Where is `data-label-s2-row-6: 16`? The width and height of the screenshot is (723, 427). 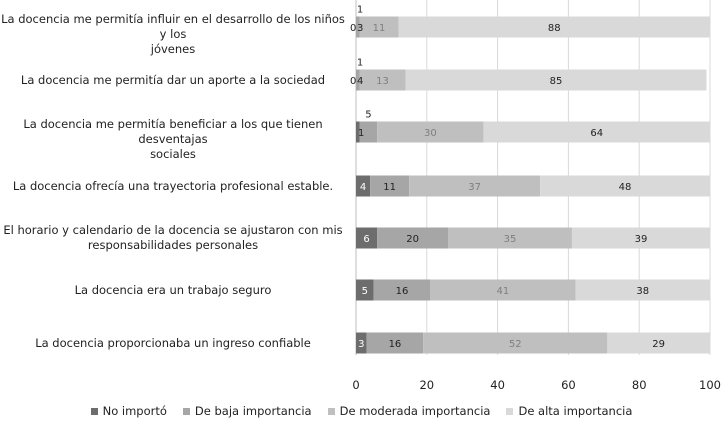
data-label-s2-row-6: 16 is located at coordinates (402, 291).